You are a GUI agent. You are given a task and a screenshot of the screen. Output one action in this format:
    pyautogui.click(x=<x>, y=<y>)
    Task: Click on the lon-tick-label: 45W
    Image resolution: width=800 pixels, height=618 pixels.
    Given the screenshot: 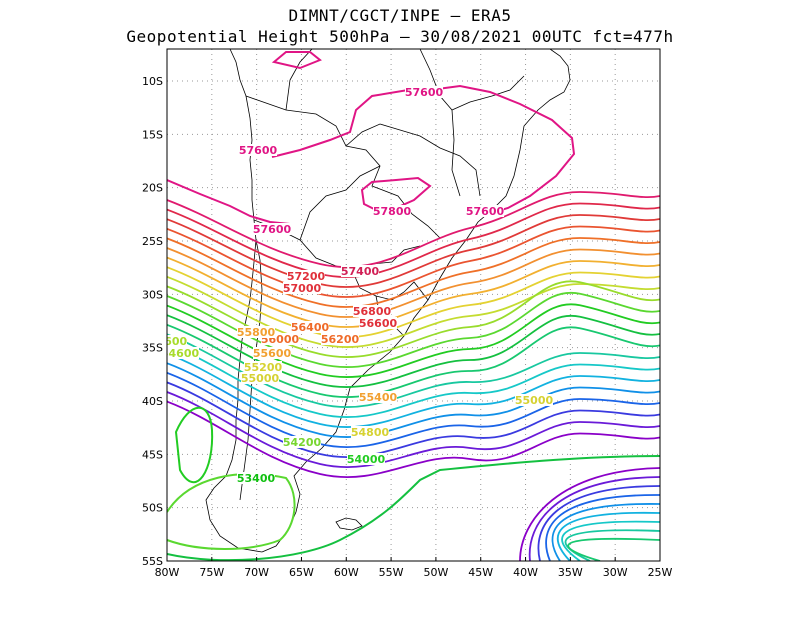 What is the action you would take?
    pyautogui.click(x=480, y=572)
    